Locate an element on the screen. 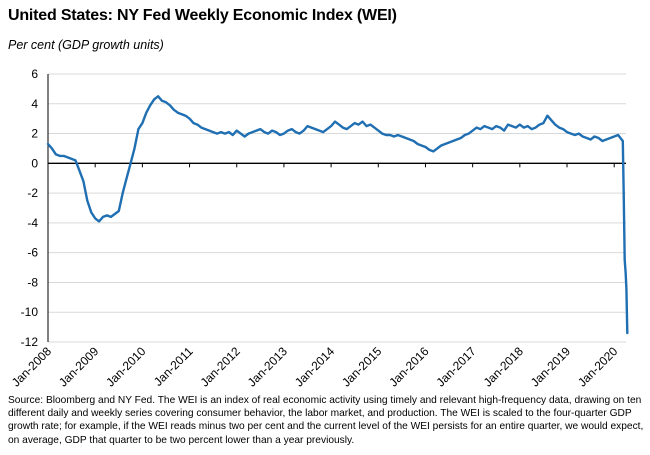  y-tick-label: 2 is located at coordinates (34, 134).